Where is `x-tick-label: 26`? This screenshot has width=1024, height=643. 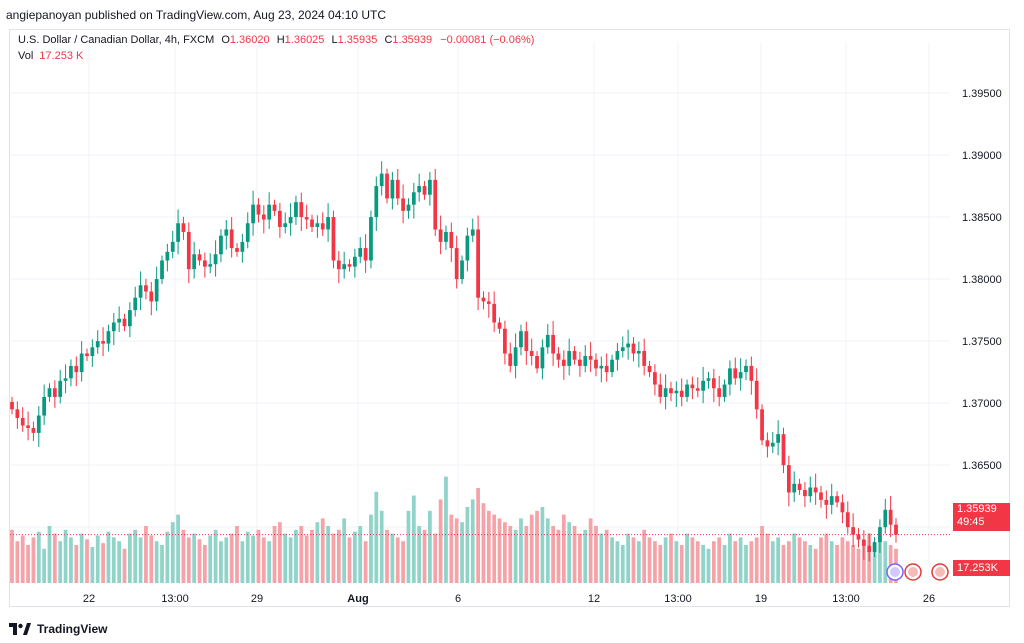 x-tick-label: 26 is located at coordinates (929, 599).